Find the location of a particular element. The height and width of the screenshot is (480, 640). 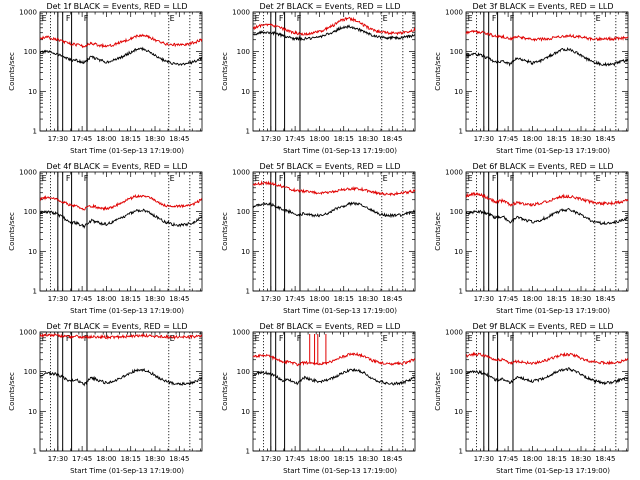

chart-title: Det 5f BLACK = Events, RED = LLD is located at coordinates (329, 166).